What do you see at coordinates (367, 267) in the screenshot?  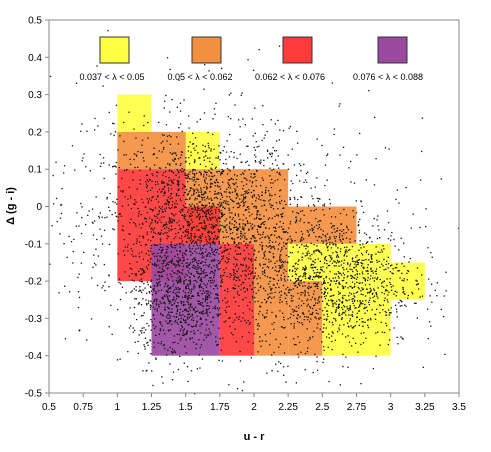 I see `point-1945` at bounding box center [367, 267].